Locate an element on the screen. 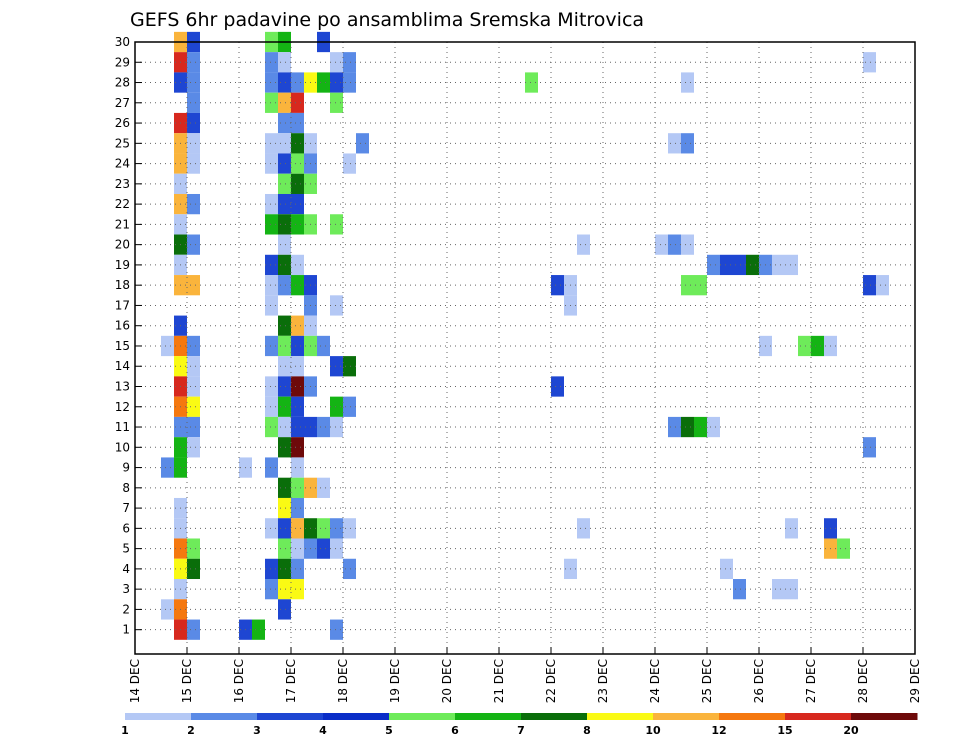 The image size is (960, 742). y-tick-label: 26 is located at coordinates (122, 123).